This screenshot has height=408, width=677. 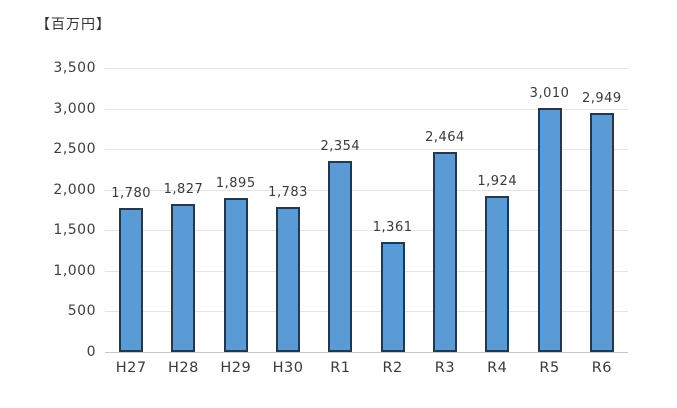 I want to click on bar-slot: 2,354, so click(x=340, y=210).